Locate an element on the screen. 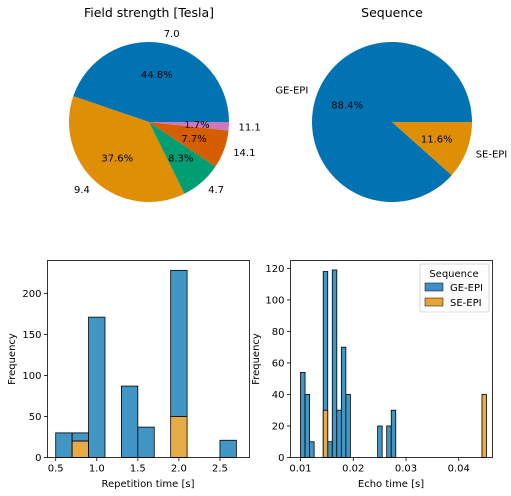 The image size is (511, 496). pie1-label-7.0: 7.0 is located at coordinates (172, 34).